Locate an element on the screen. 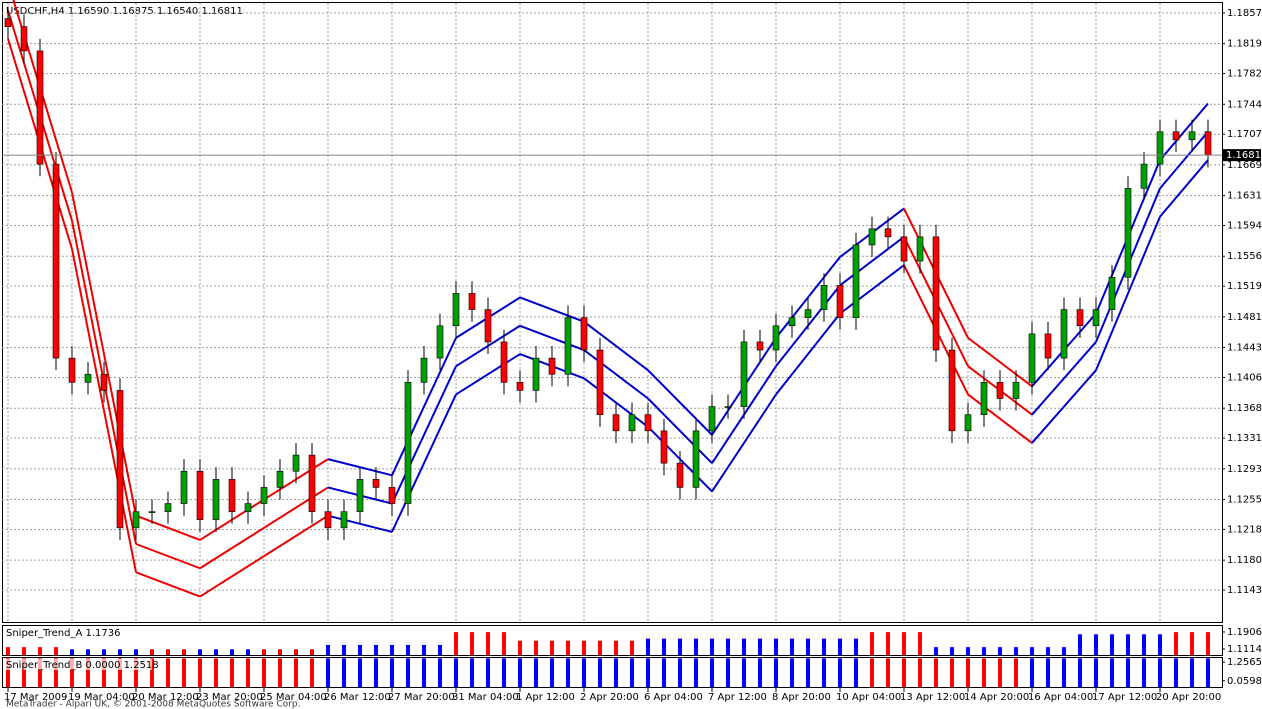 This screenshot has width=1262, height=709. x-tick-label: 25 Mar 04:00 is located at coordinates (293, 697).